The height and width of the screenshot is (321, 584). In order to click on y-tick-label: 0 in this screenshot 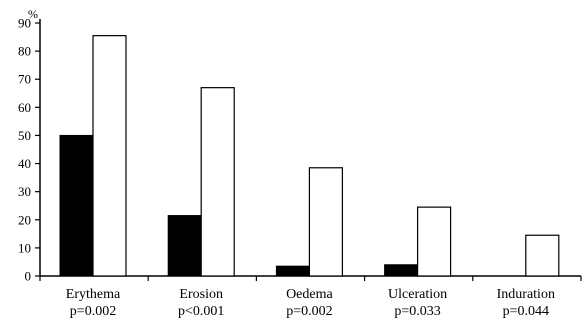, I will do `click(28, 276)`.